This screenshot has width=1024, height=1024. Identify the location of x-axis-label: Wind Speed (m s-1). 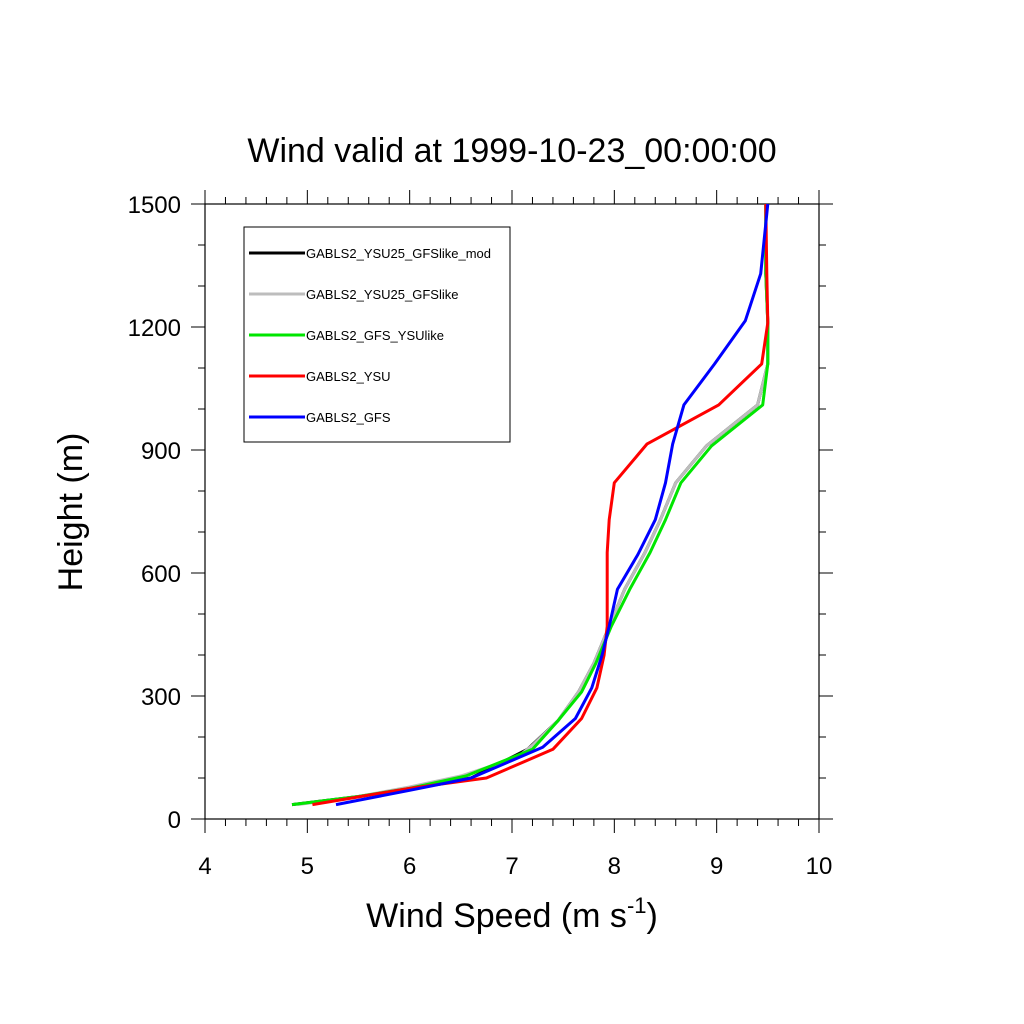
(512, 914).